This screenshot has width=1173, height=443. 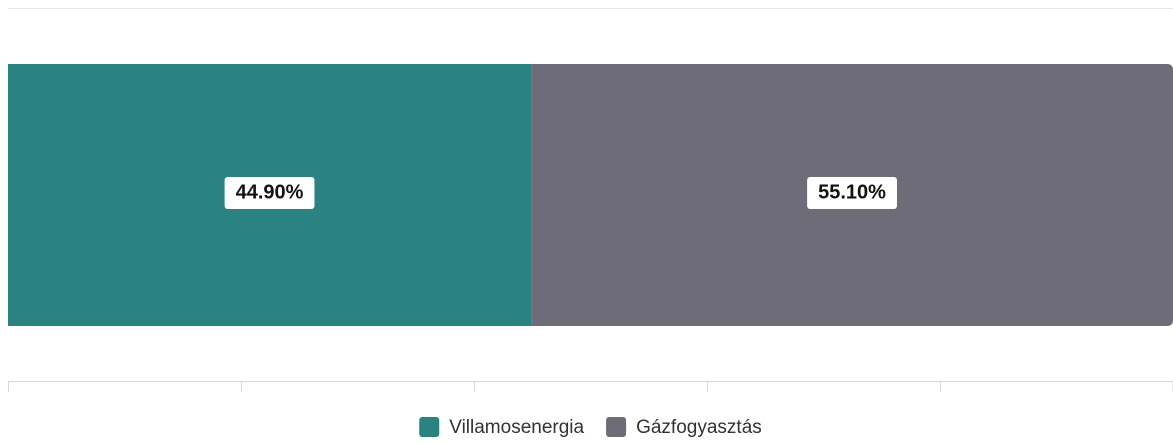 I want to click on value-label-box: 55.10%, so click(x=852, y=193).